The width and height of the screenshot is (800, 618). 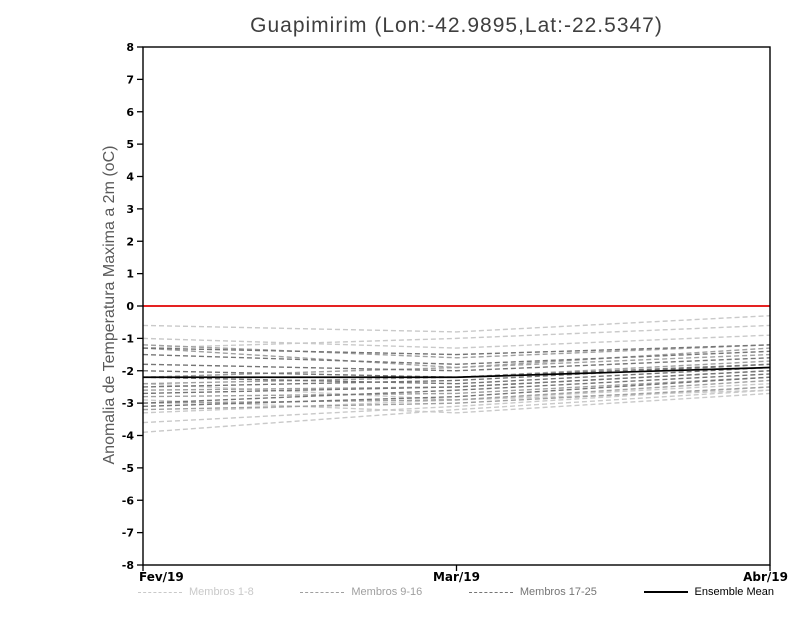 I want to click on legend-item-membros-9-16: Membros 9-16, so click(x=361, y=592).